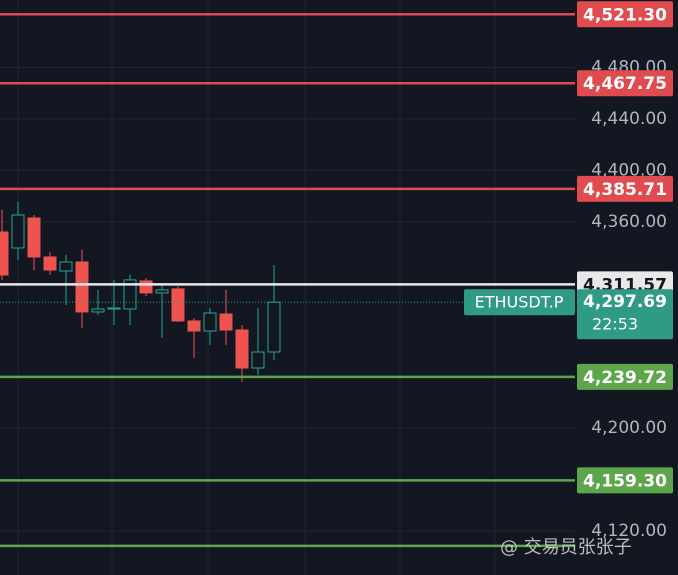 The image size is (678, 575). What do you see at coordinates (629, 428) in the screenshot?
I see `y-tick-label: 4,200.00` at bounding box center [629, 428].